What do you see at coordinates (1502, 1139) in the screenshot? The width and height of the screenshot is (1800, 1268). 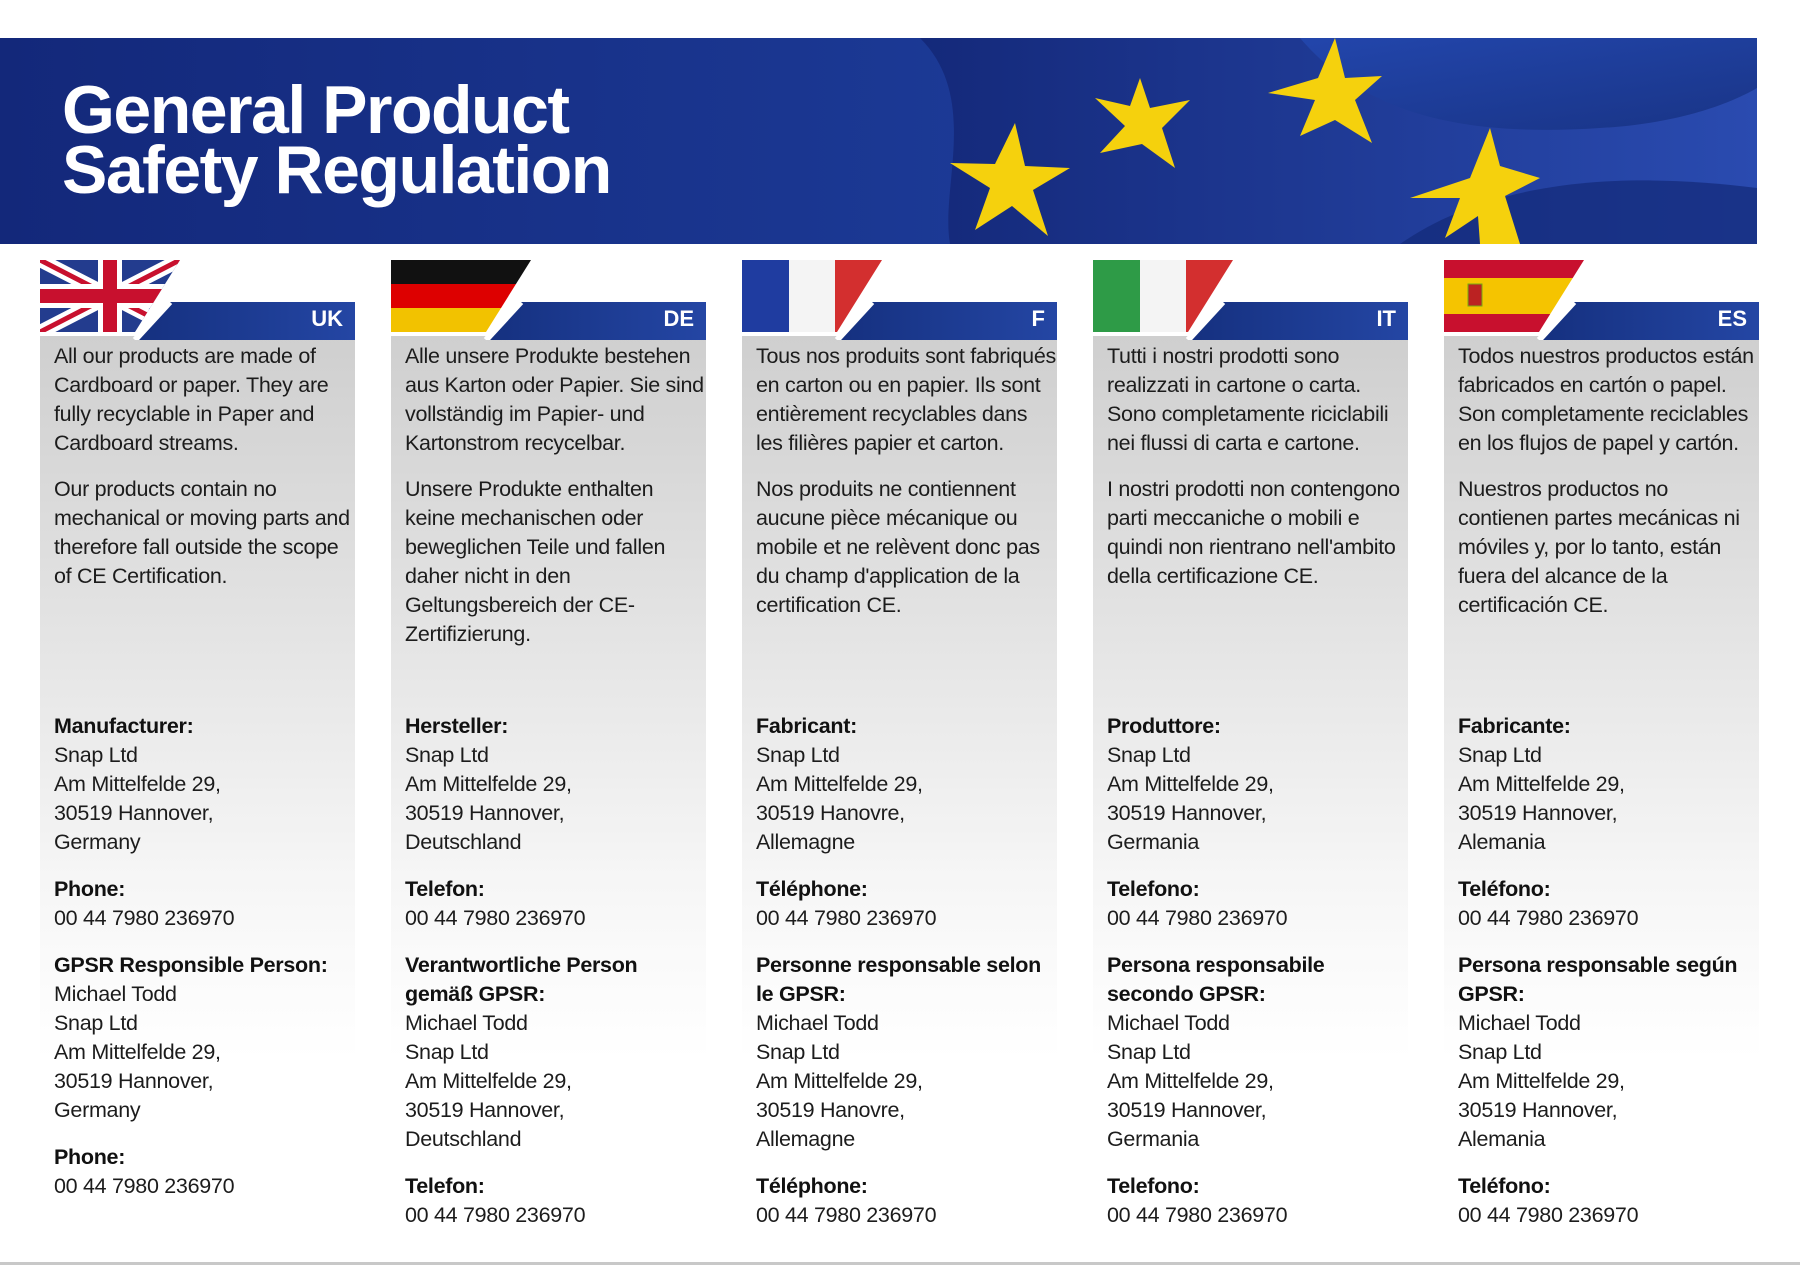 I see `gpsr-line: Alemania` at bounding box center [1502, 1139].